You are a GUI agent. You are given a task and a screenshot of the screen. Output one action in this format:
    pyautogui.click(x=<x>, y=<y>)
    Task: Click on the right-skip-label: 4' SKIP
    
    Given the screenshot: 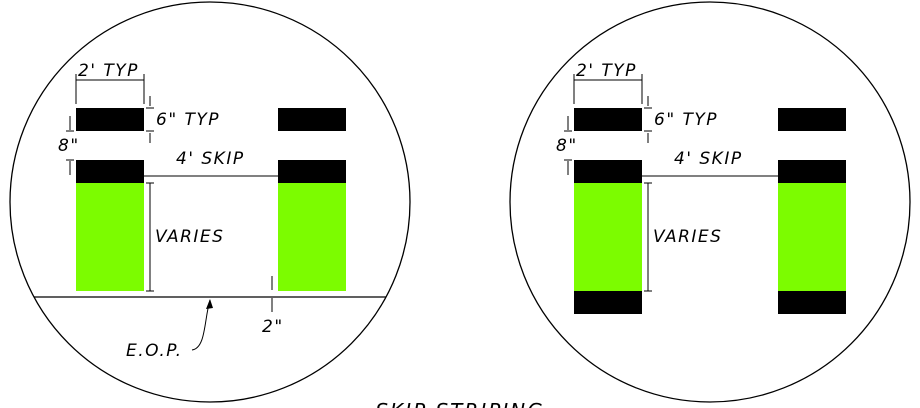 What is the action you would take?
    pyautogui.click(x=708, y=159)
    